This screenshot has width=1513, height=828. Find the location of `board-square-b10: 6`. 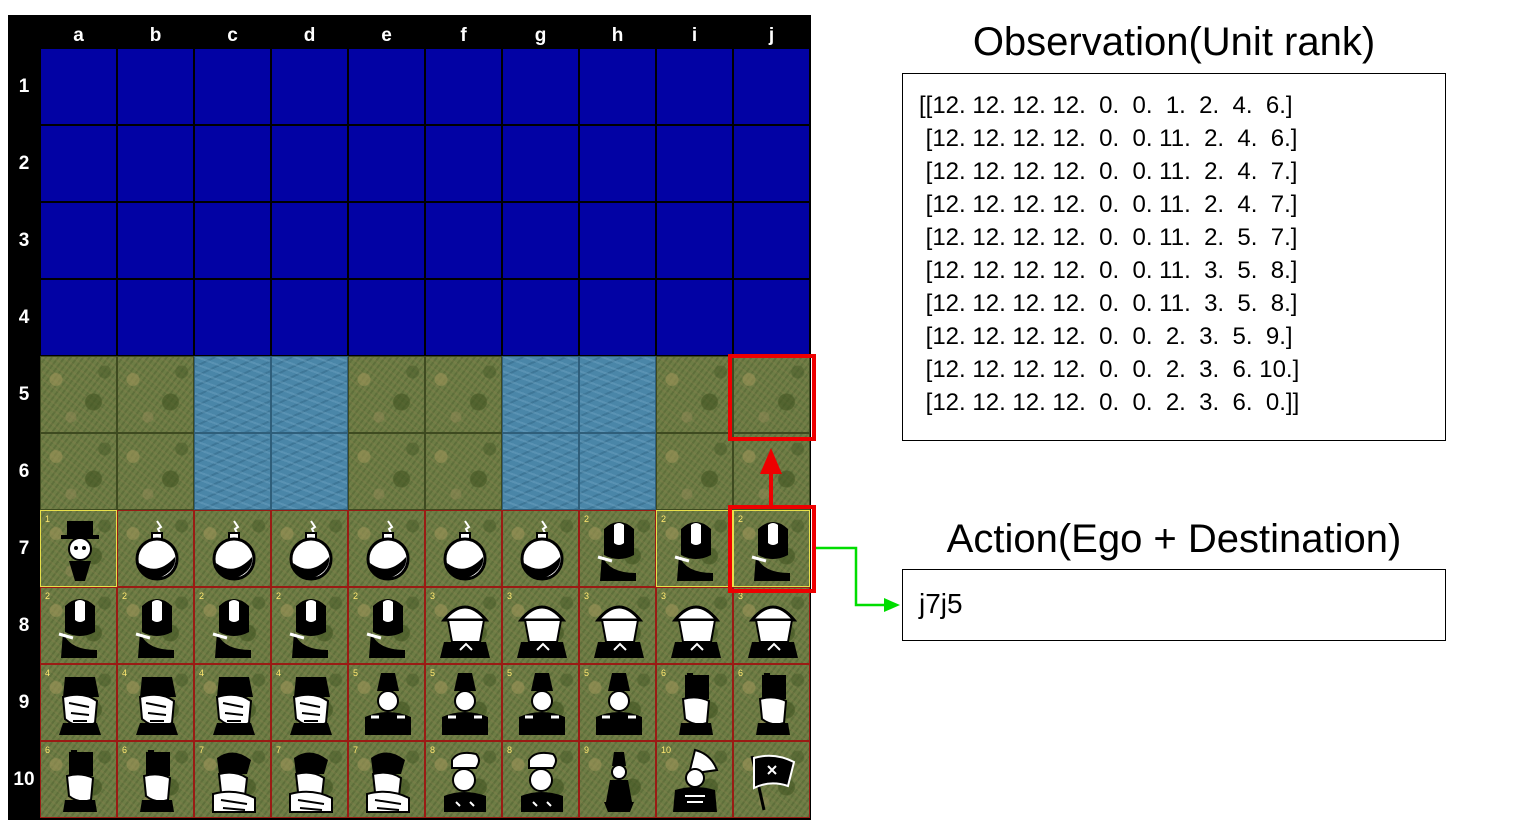

board-square-b10: 6 is located at coordinates (155, 779).